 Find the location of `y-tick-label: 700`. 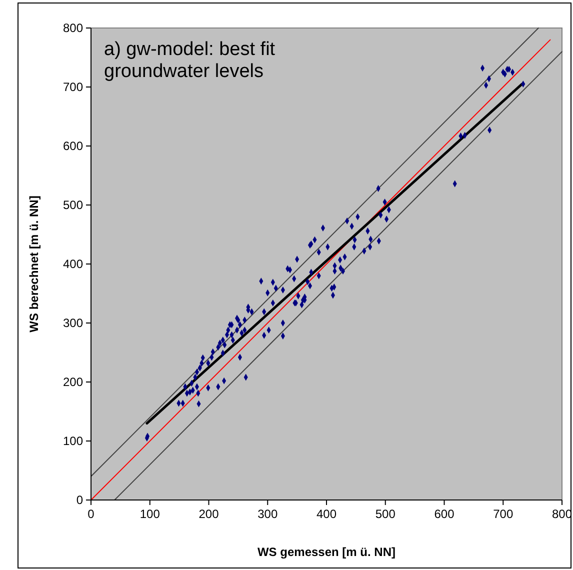

y-tick-label: 700 is located at coordinates (73, 87).